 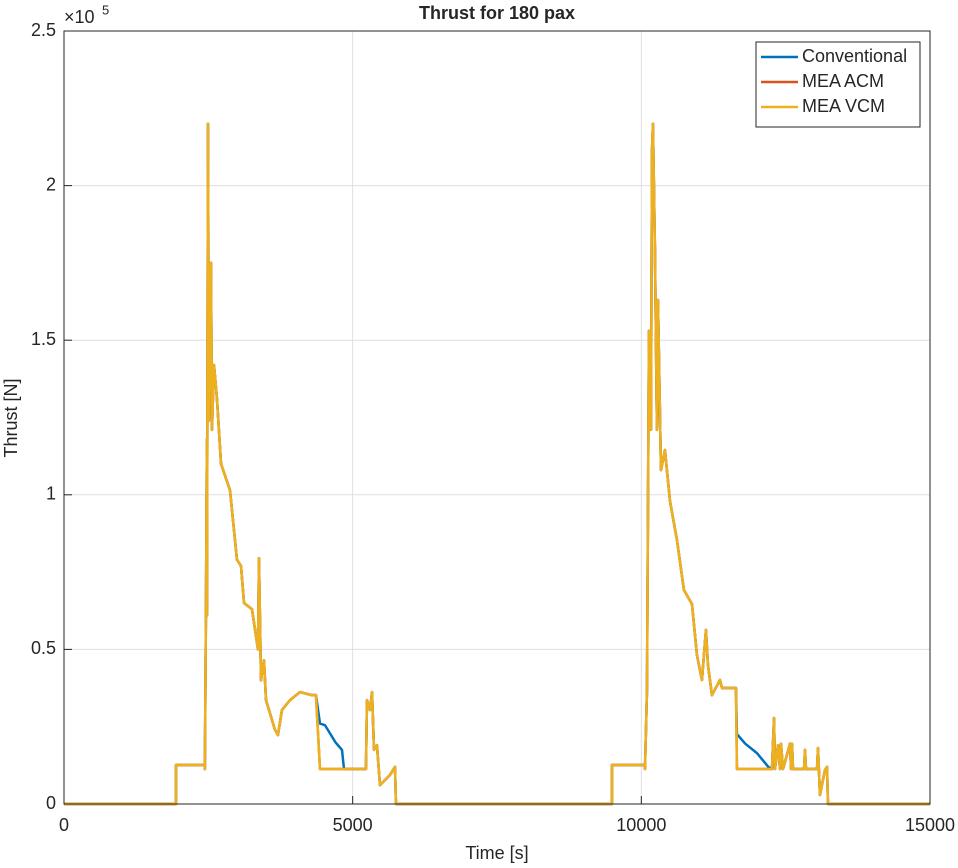 What do you see at coordinates (854, 56) in the screenshot?
I see `legend-label: Conventional` at bounding box center [854, 56].